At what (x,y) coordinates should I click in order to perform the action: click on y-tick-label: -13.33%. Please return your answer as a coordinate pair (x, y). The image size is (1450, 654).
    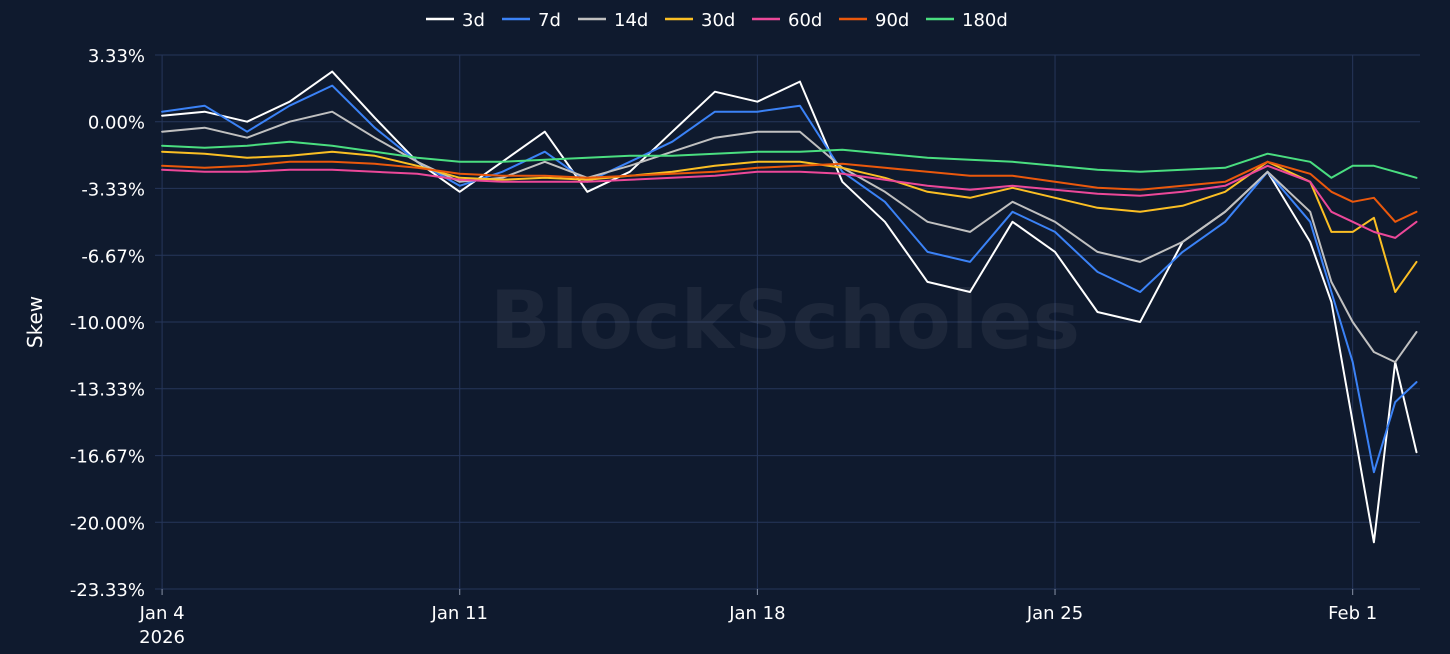
    Looking at the image, I should click on (107, 390).